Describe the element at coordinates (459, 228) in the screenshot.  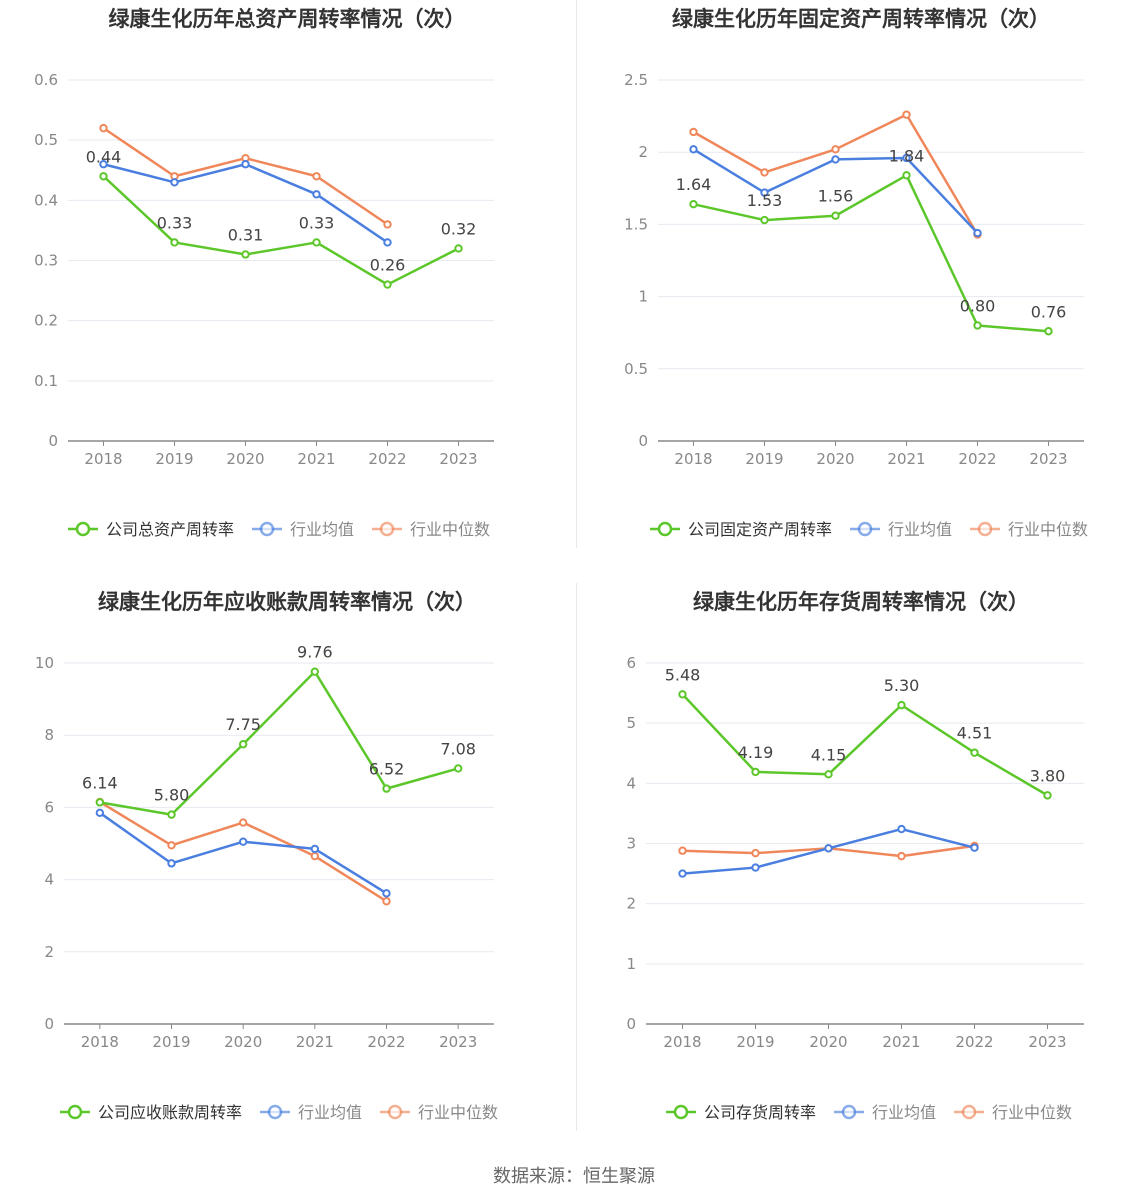
I see `data-label: 0.32` at that location.